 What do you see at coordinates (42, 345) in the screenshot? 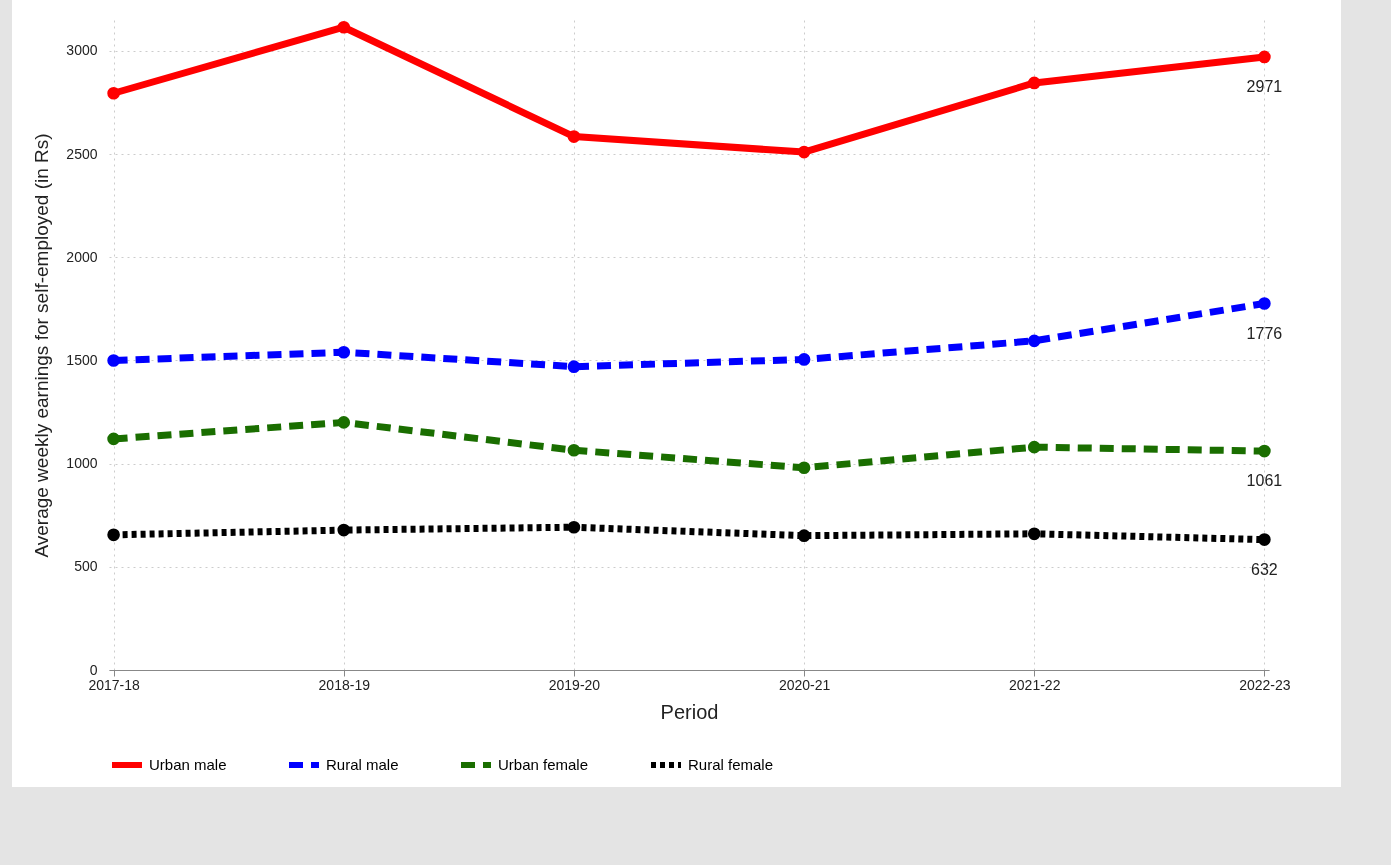
I see `y-axis-title: Average weekly earnings for self-employed (in Rs)` at bounding box center [42, 345].